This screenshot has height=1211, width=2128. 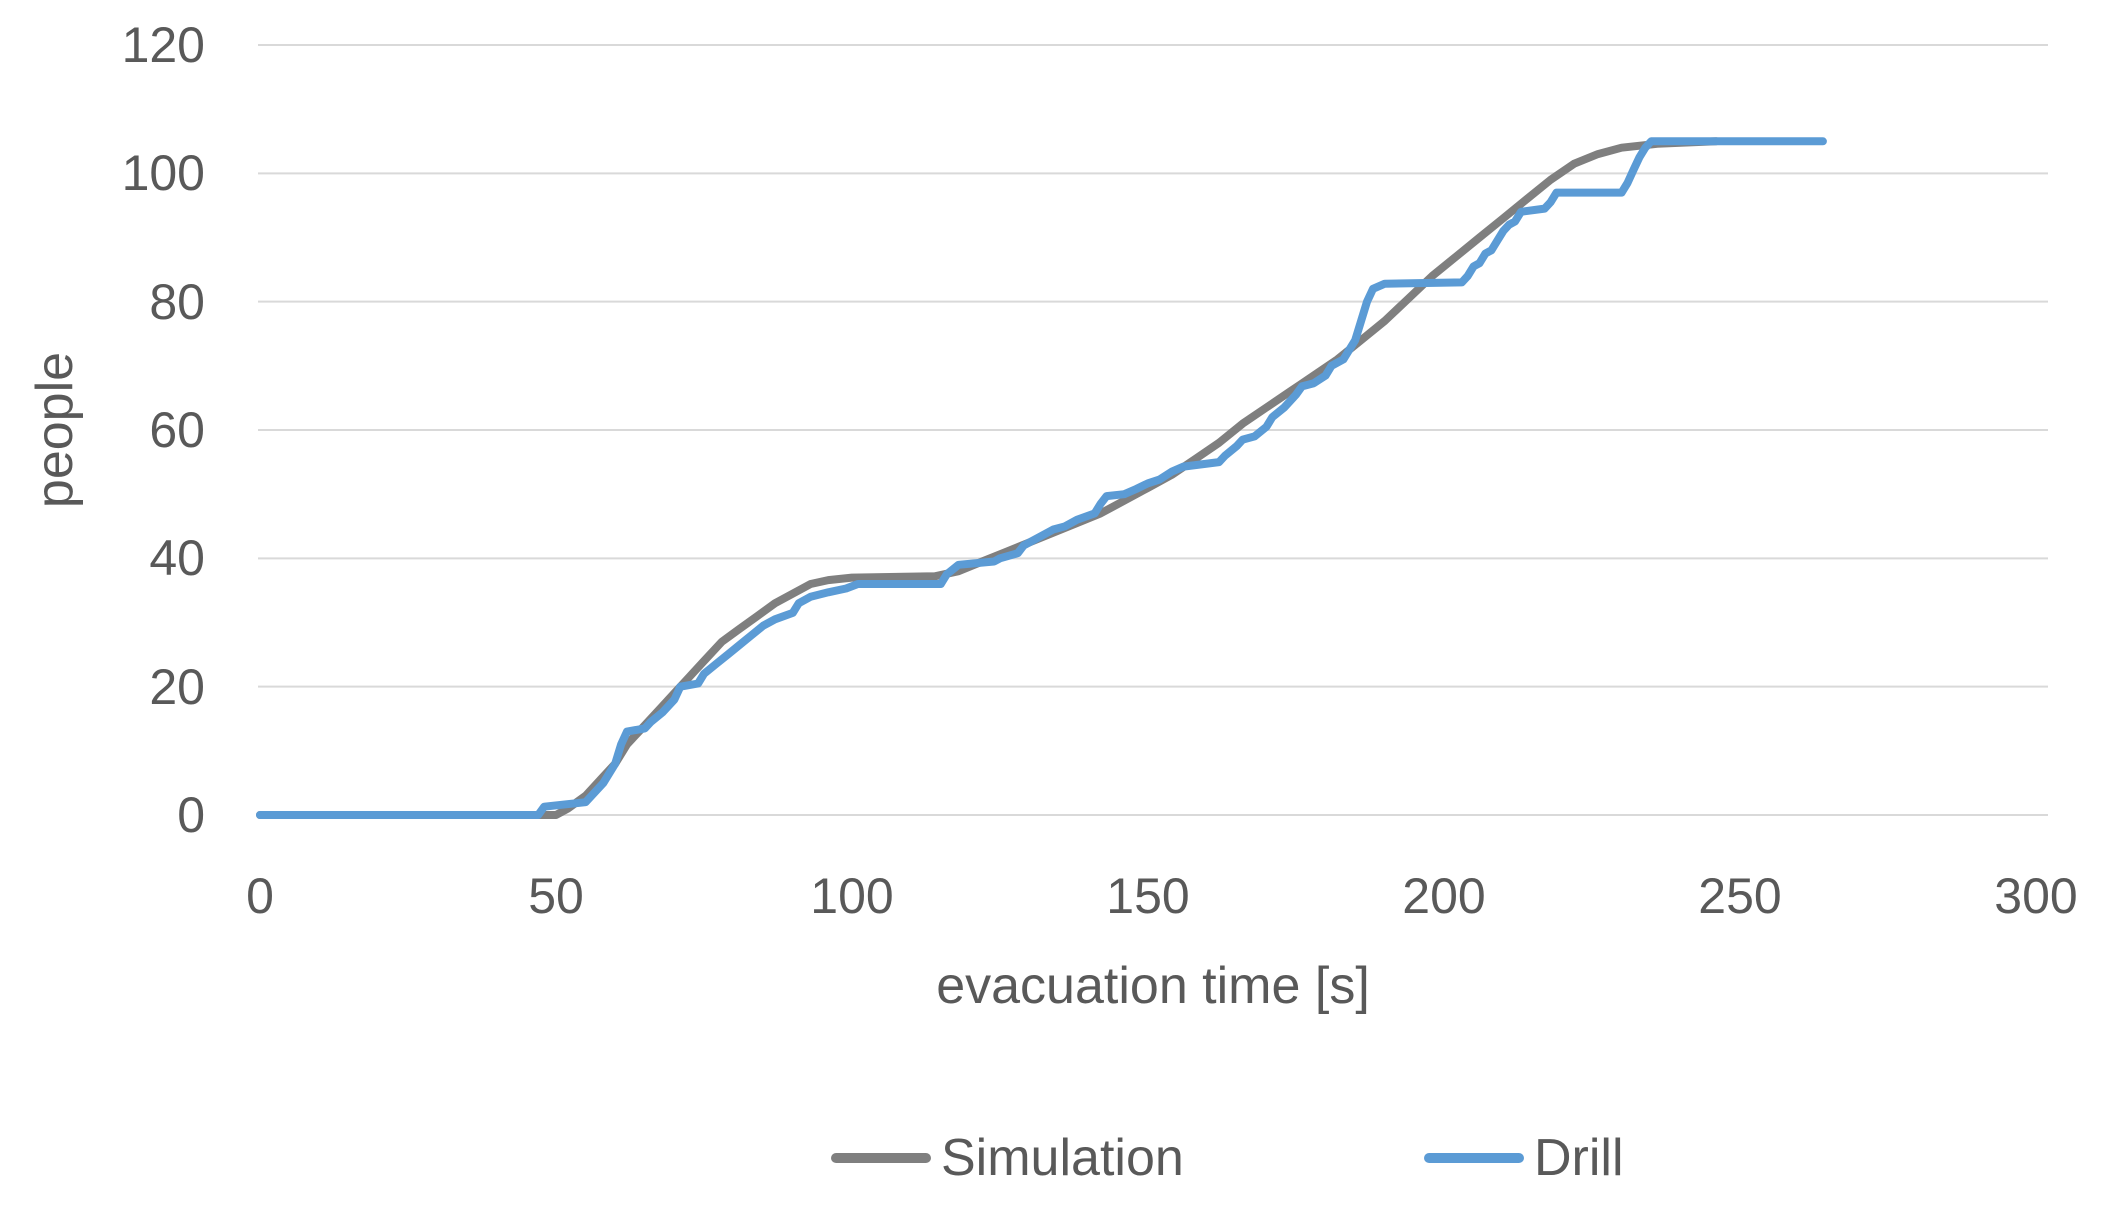 I want to click on x-tick-label-300: 300, so click(x=2036, y=896).